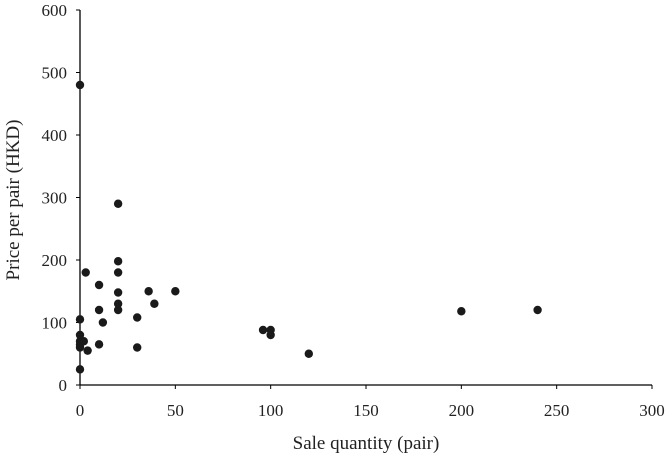 The width and height of the screenshot is (667, 459). I want to click on y-tick-label: 500, so click(55, 73).